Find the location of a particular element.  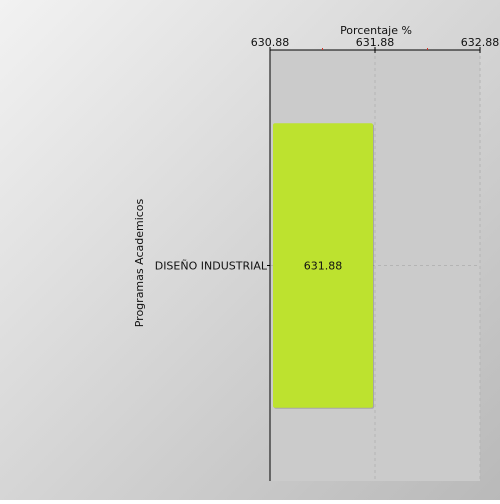

bars: 631.88 is located at coordinates (323, 266).